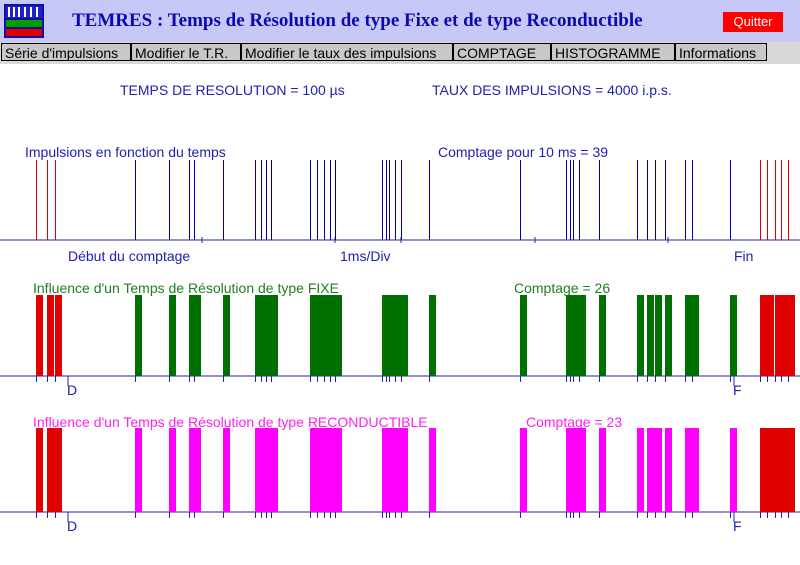 The width and height of the screenshot is (800, 565). Describe the element at coordinates (574, 422) in the screenshot. I see `panel3-count: Comptage = 23` at that location.